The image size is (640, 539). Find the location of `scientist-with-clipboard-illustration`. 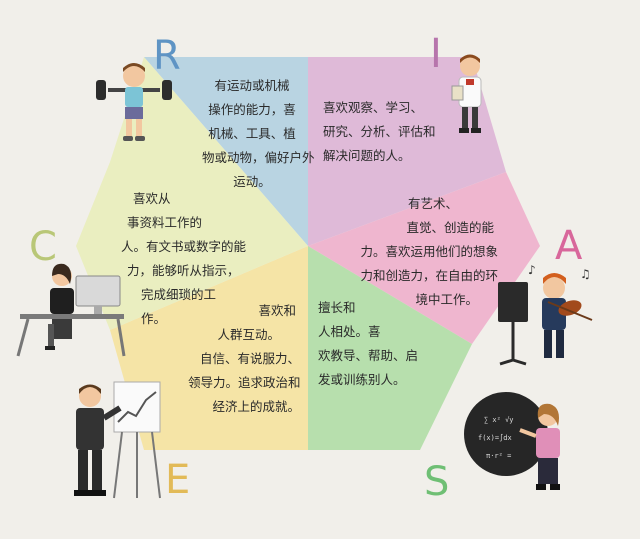

scientist-with-clipboard-illustration is located at coordinates (466, 93).